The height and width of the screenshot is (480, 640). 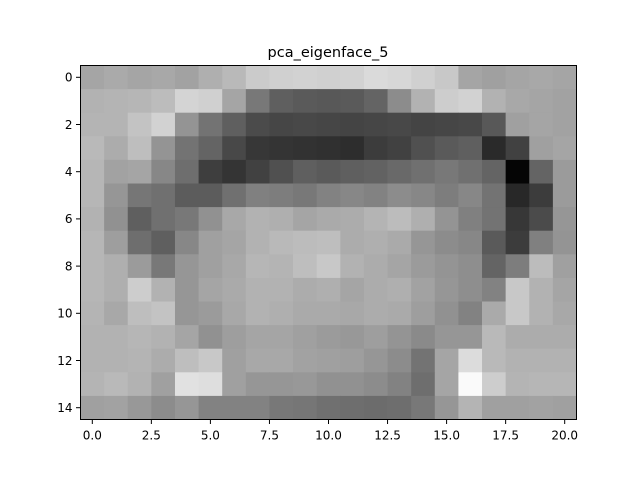 What do you see at coordinates (328, 436) in the screenshot?
I see `x-tick-label: 10.0` at bounding box center [328, 436].